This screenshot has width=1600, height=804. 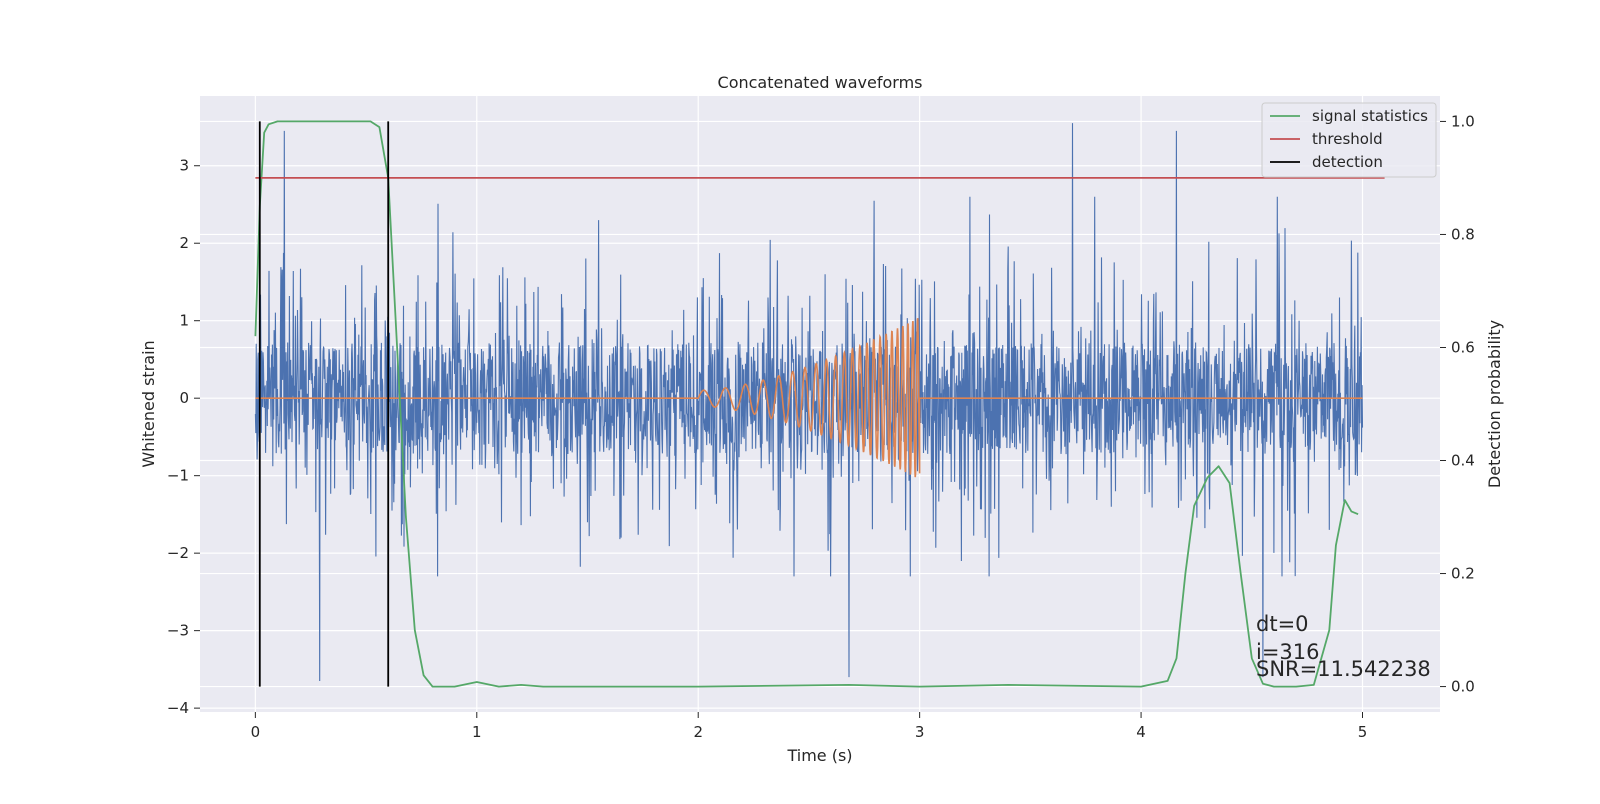 What do you see at coordinates (1463, 121) in the screenshot?
I see `y2-tick-label: 1.0` at bounding box center [1463, 121].